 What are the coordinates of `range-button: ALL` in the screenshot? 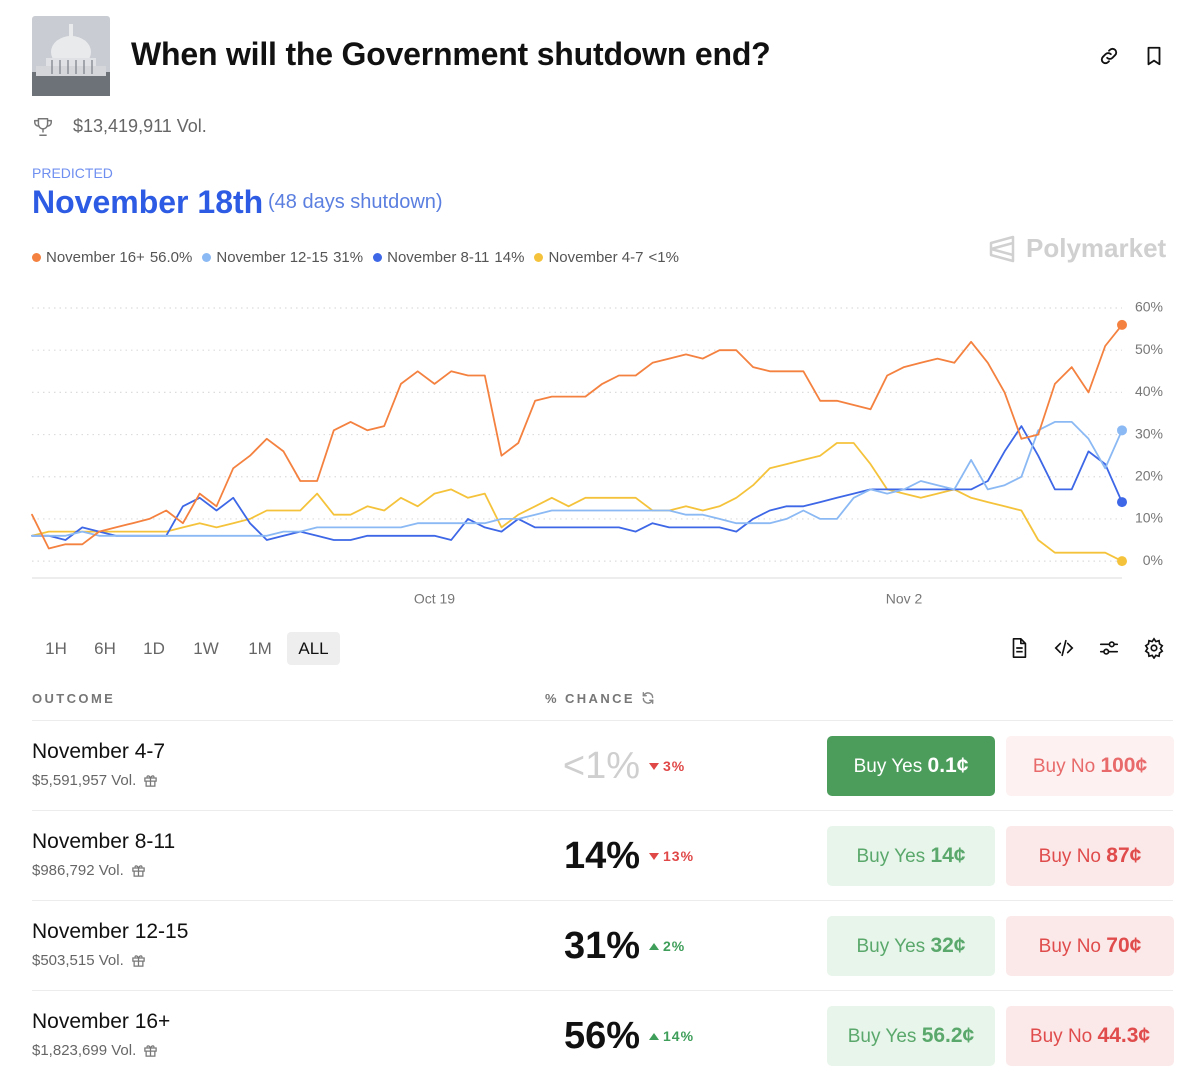 It's located at (313, 648).